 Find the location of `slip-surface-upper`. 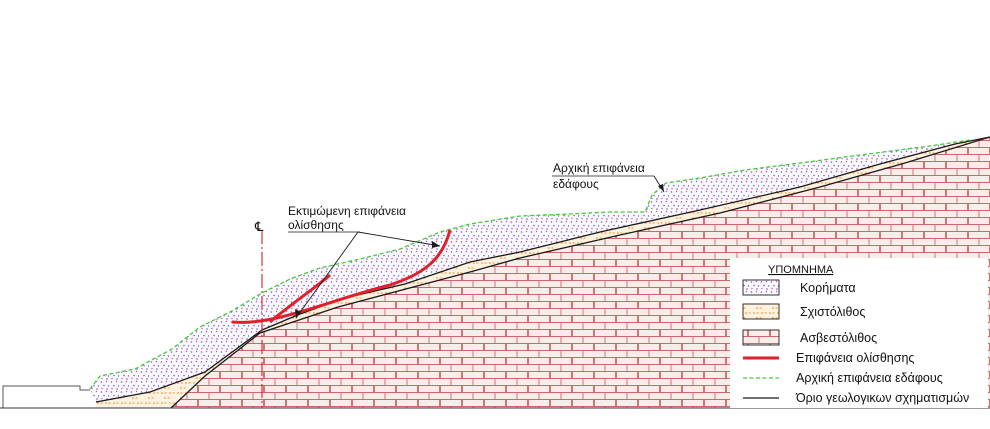

slip-surface-upper is located at coordinates (300, 298).